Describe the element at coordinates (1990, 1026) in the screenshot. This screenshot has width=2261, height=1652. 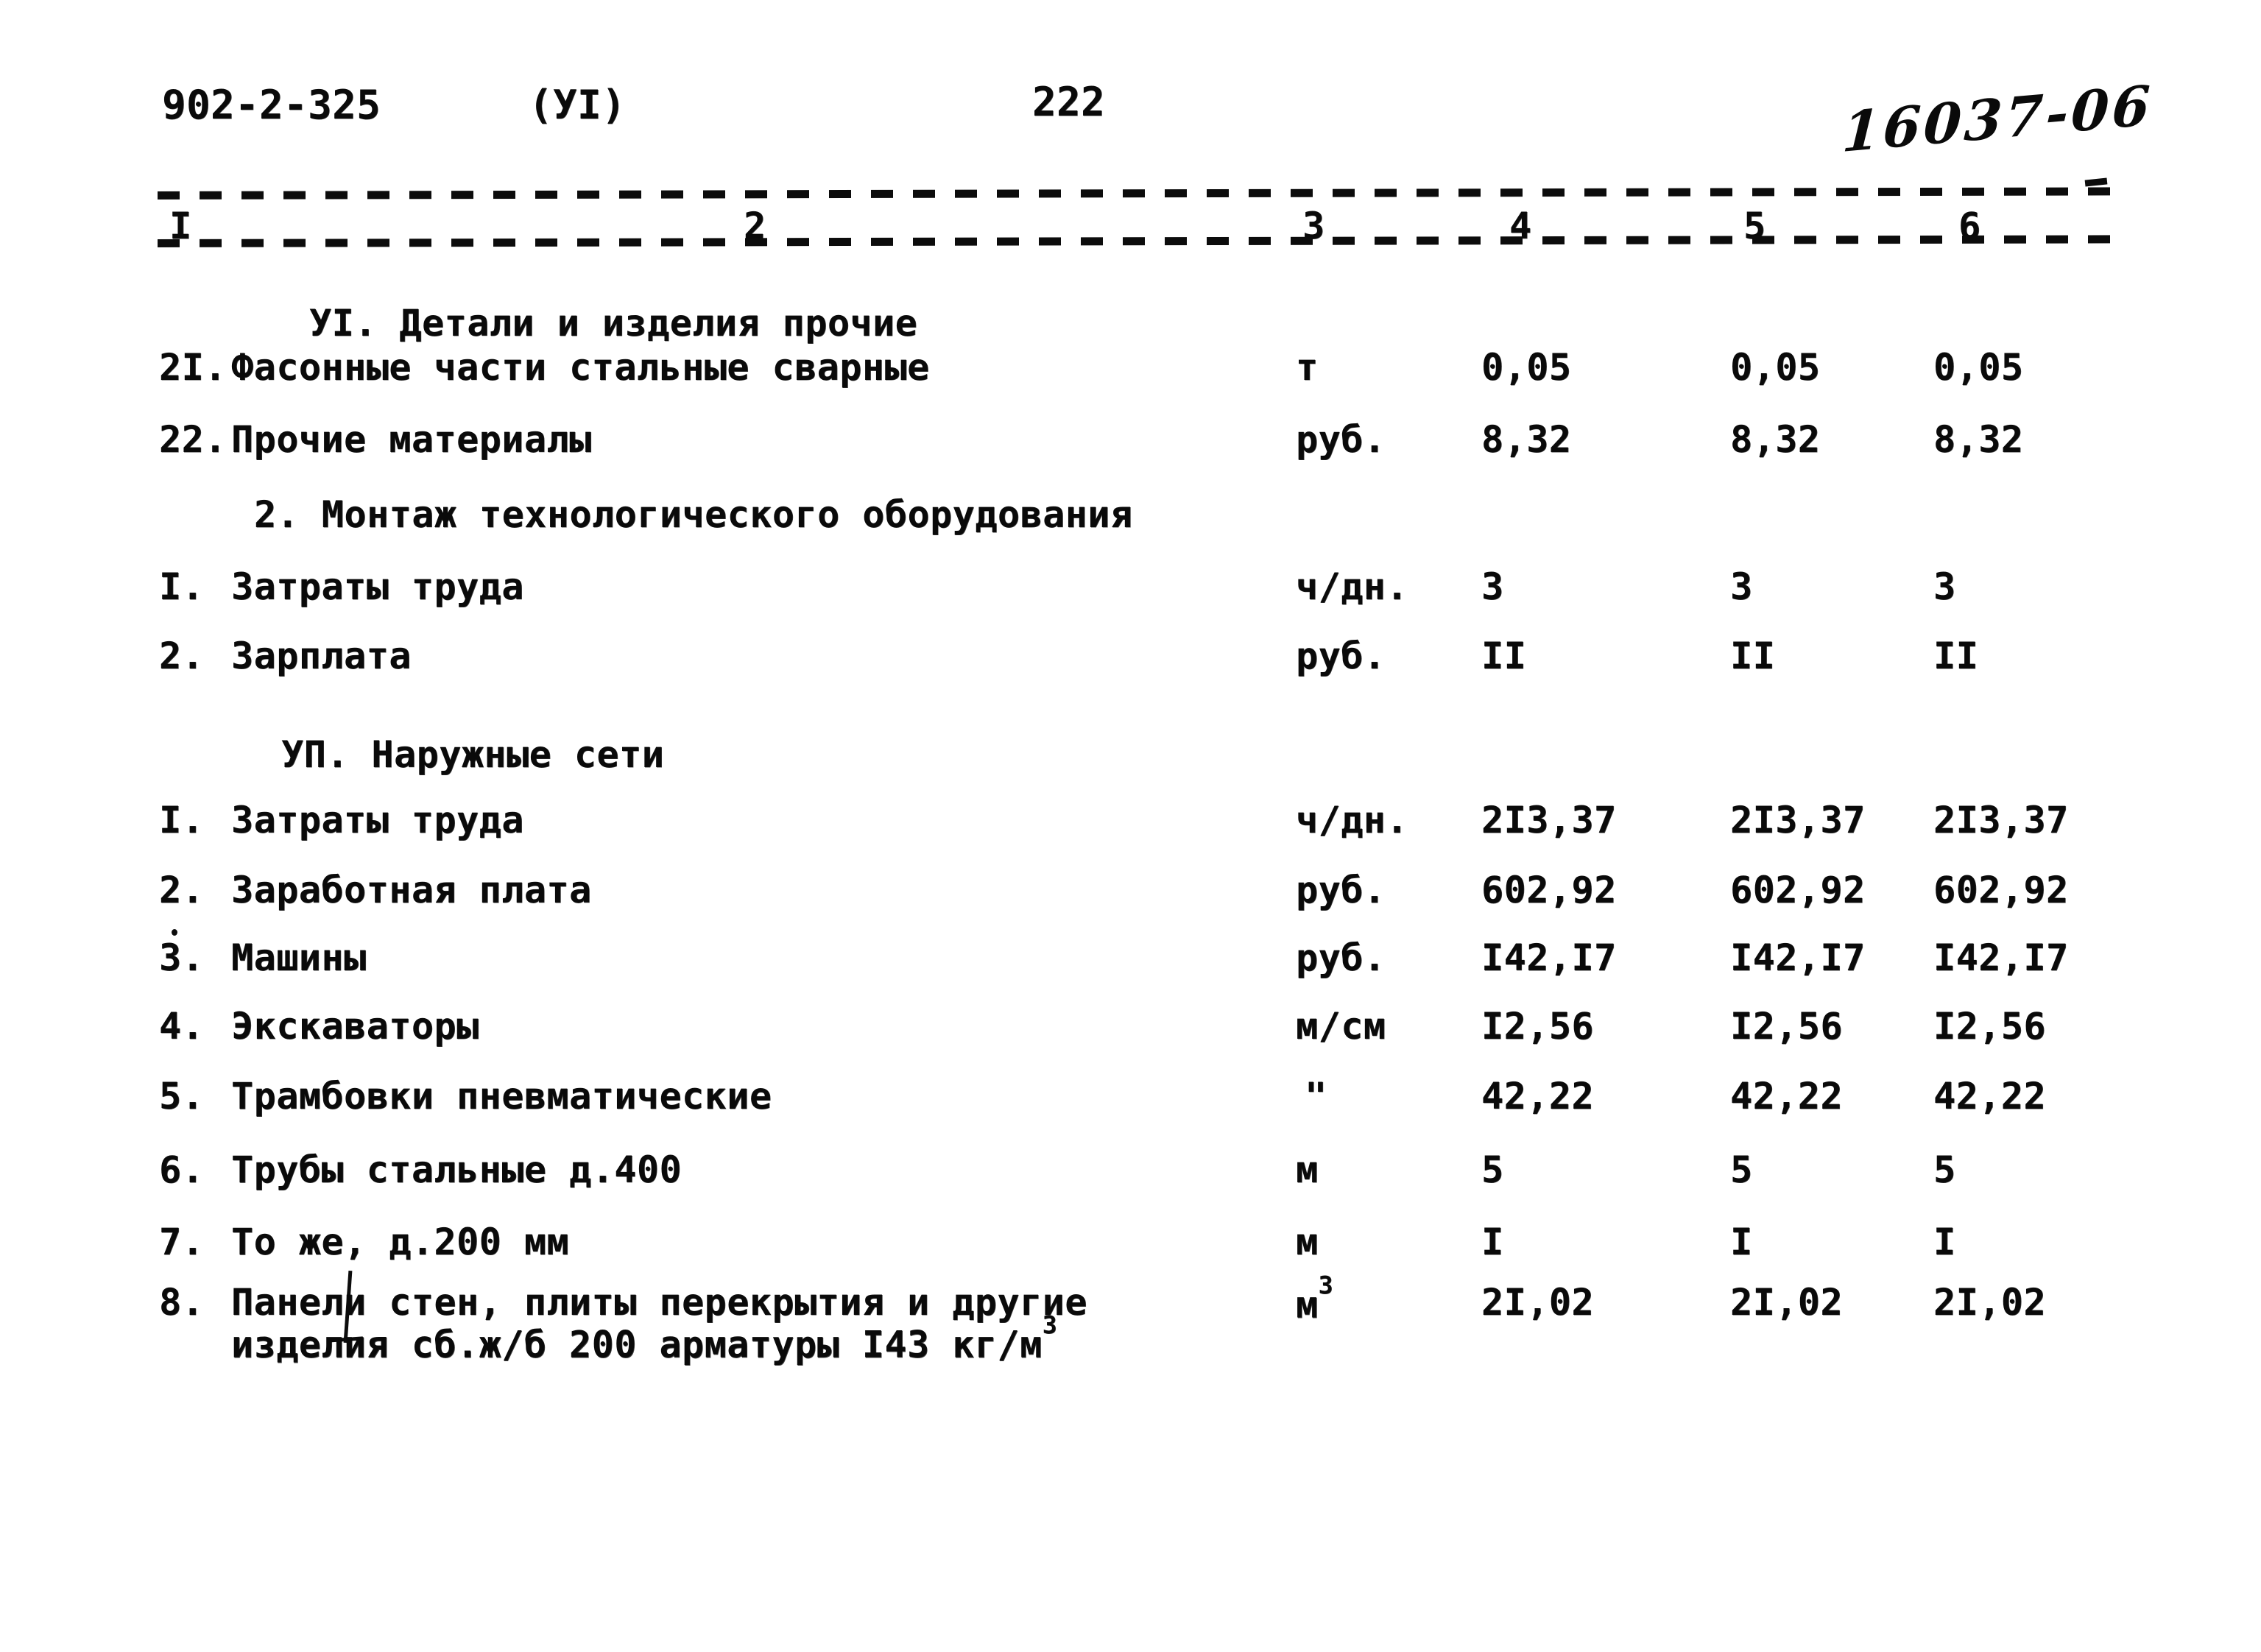
I see `row-value-col6: I2,56` at that location.